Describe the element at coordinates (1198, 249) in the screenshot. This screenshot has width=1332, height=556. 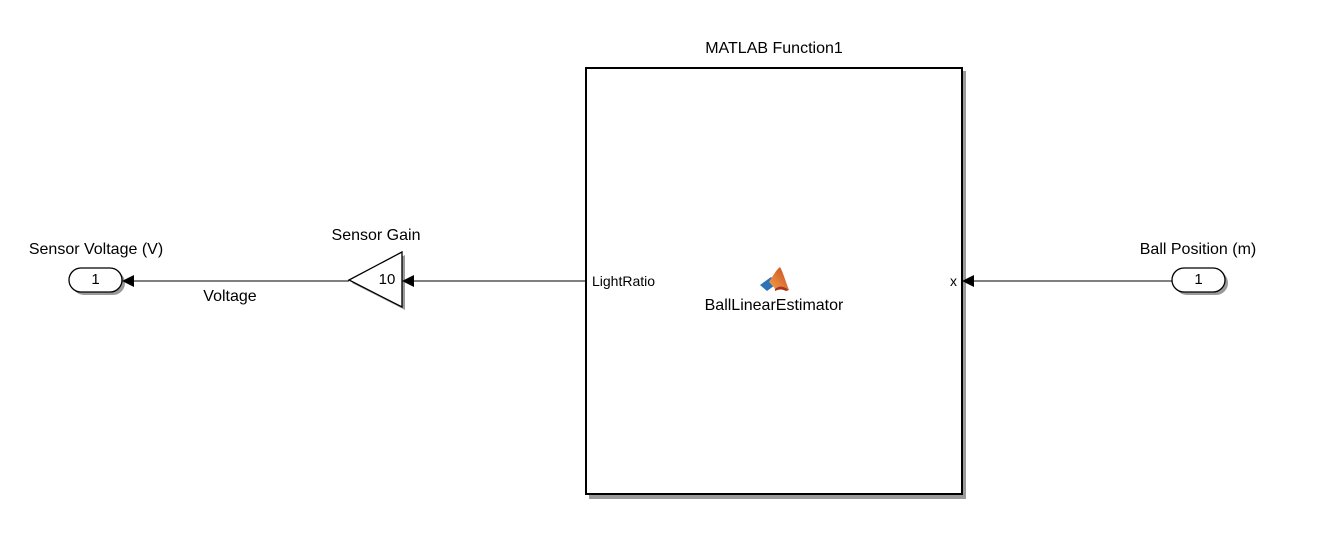
I see `inport-name: Ball Position (m)` at that location.